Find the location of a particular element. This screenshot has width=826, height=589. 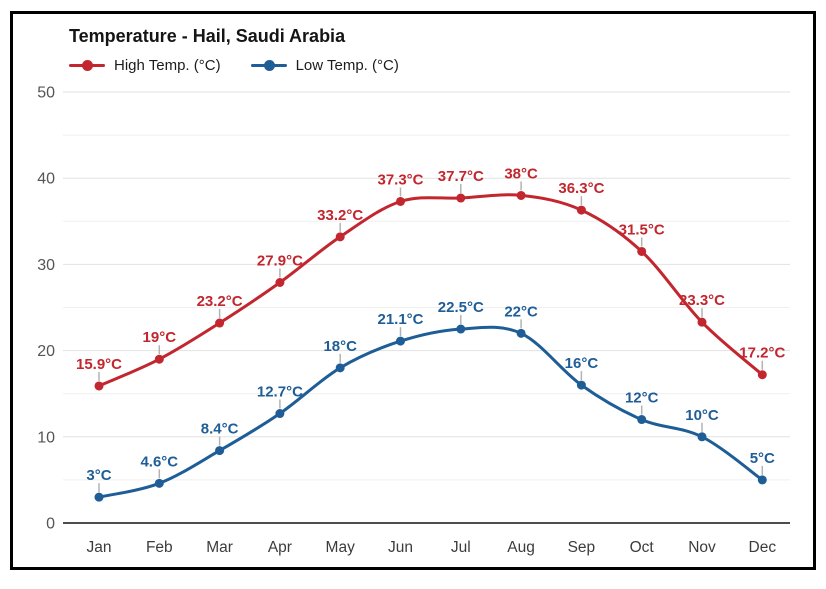

low-temp-point-label: 5°C is located at coordinates (762, 458).